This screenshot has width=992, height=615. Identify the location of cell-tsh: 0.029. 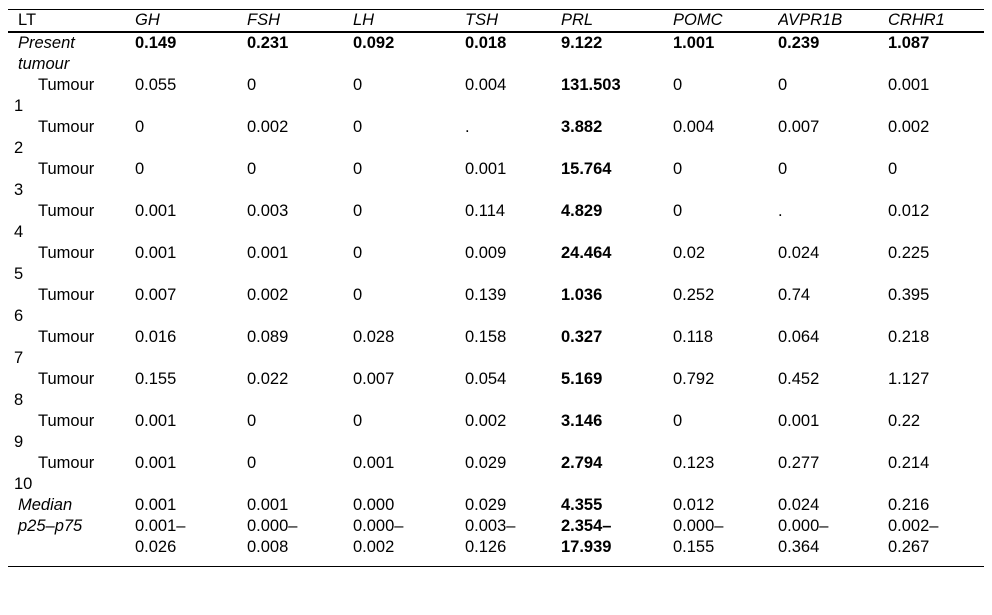
(486, 463).